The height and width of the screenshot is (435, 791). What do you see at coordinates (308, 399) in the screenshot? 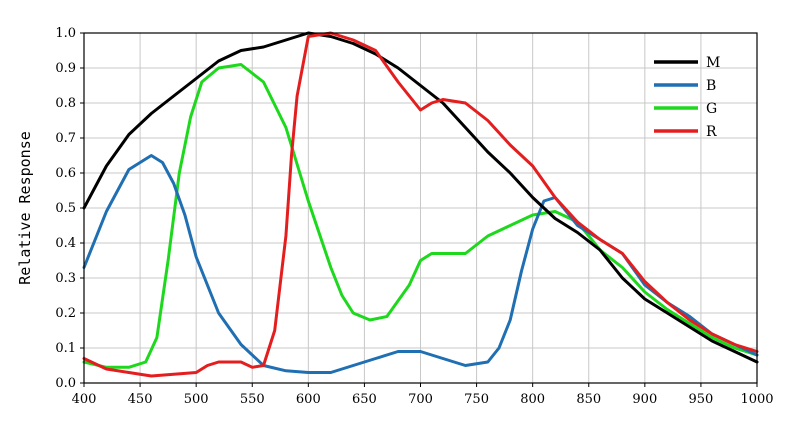
I see `x-tick-label: 600` at bounding box center [308, 399].